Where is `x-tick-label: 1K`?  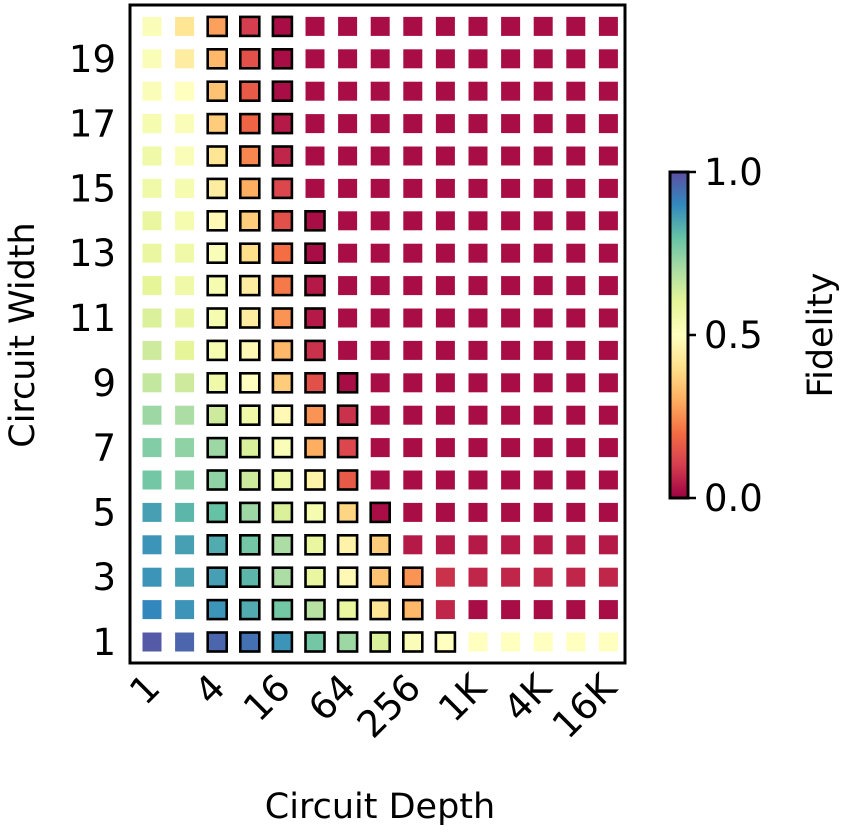 x-tick-label: 1K is located at coordinates (462, 697).